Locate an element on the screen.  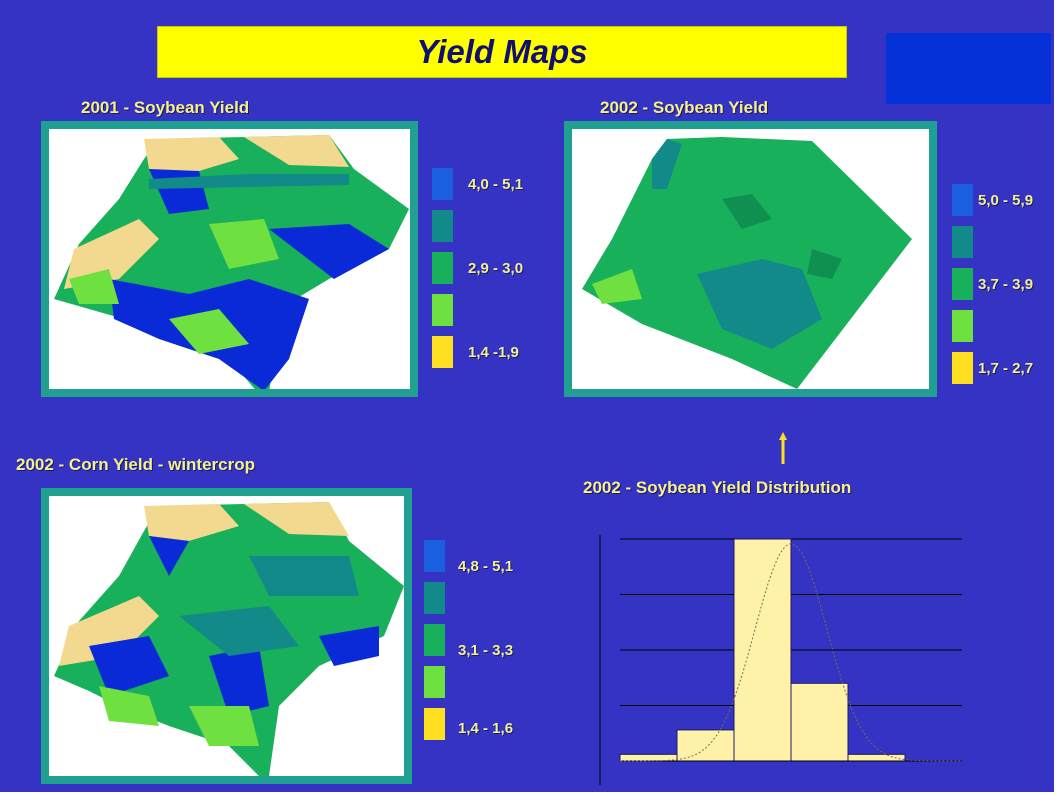
map-2002-soybean-title: 2002 - Soybean Yield is located at coordinates (684, 107).